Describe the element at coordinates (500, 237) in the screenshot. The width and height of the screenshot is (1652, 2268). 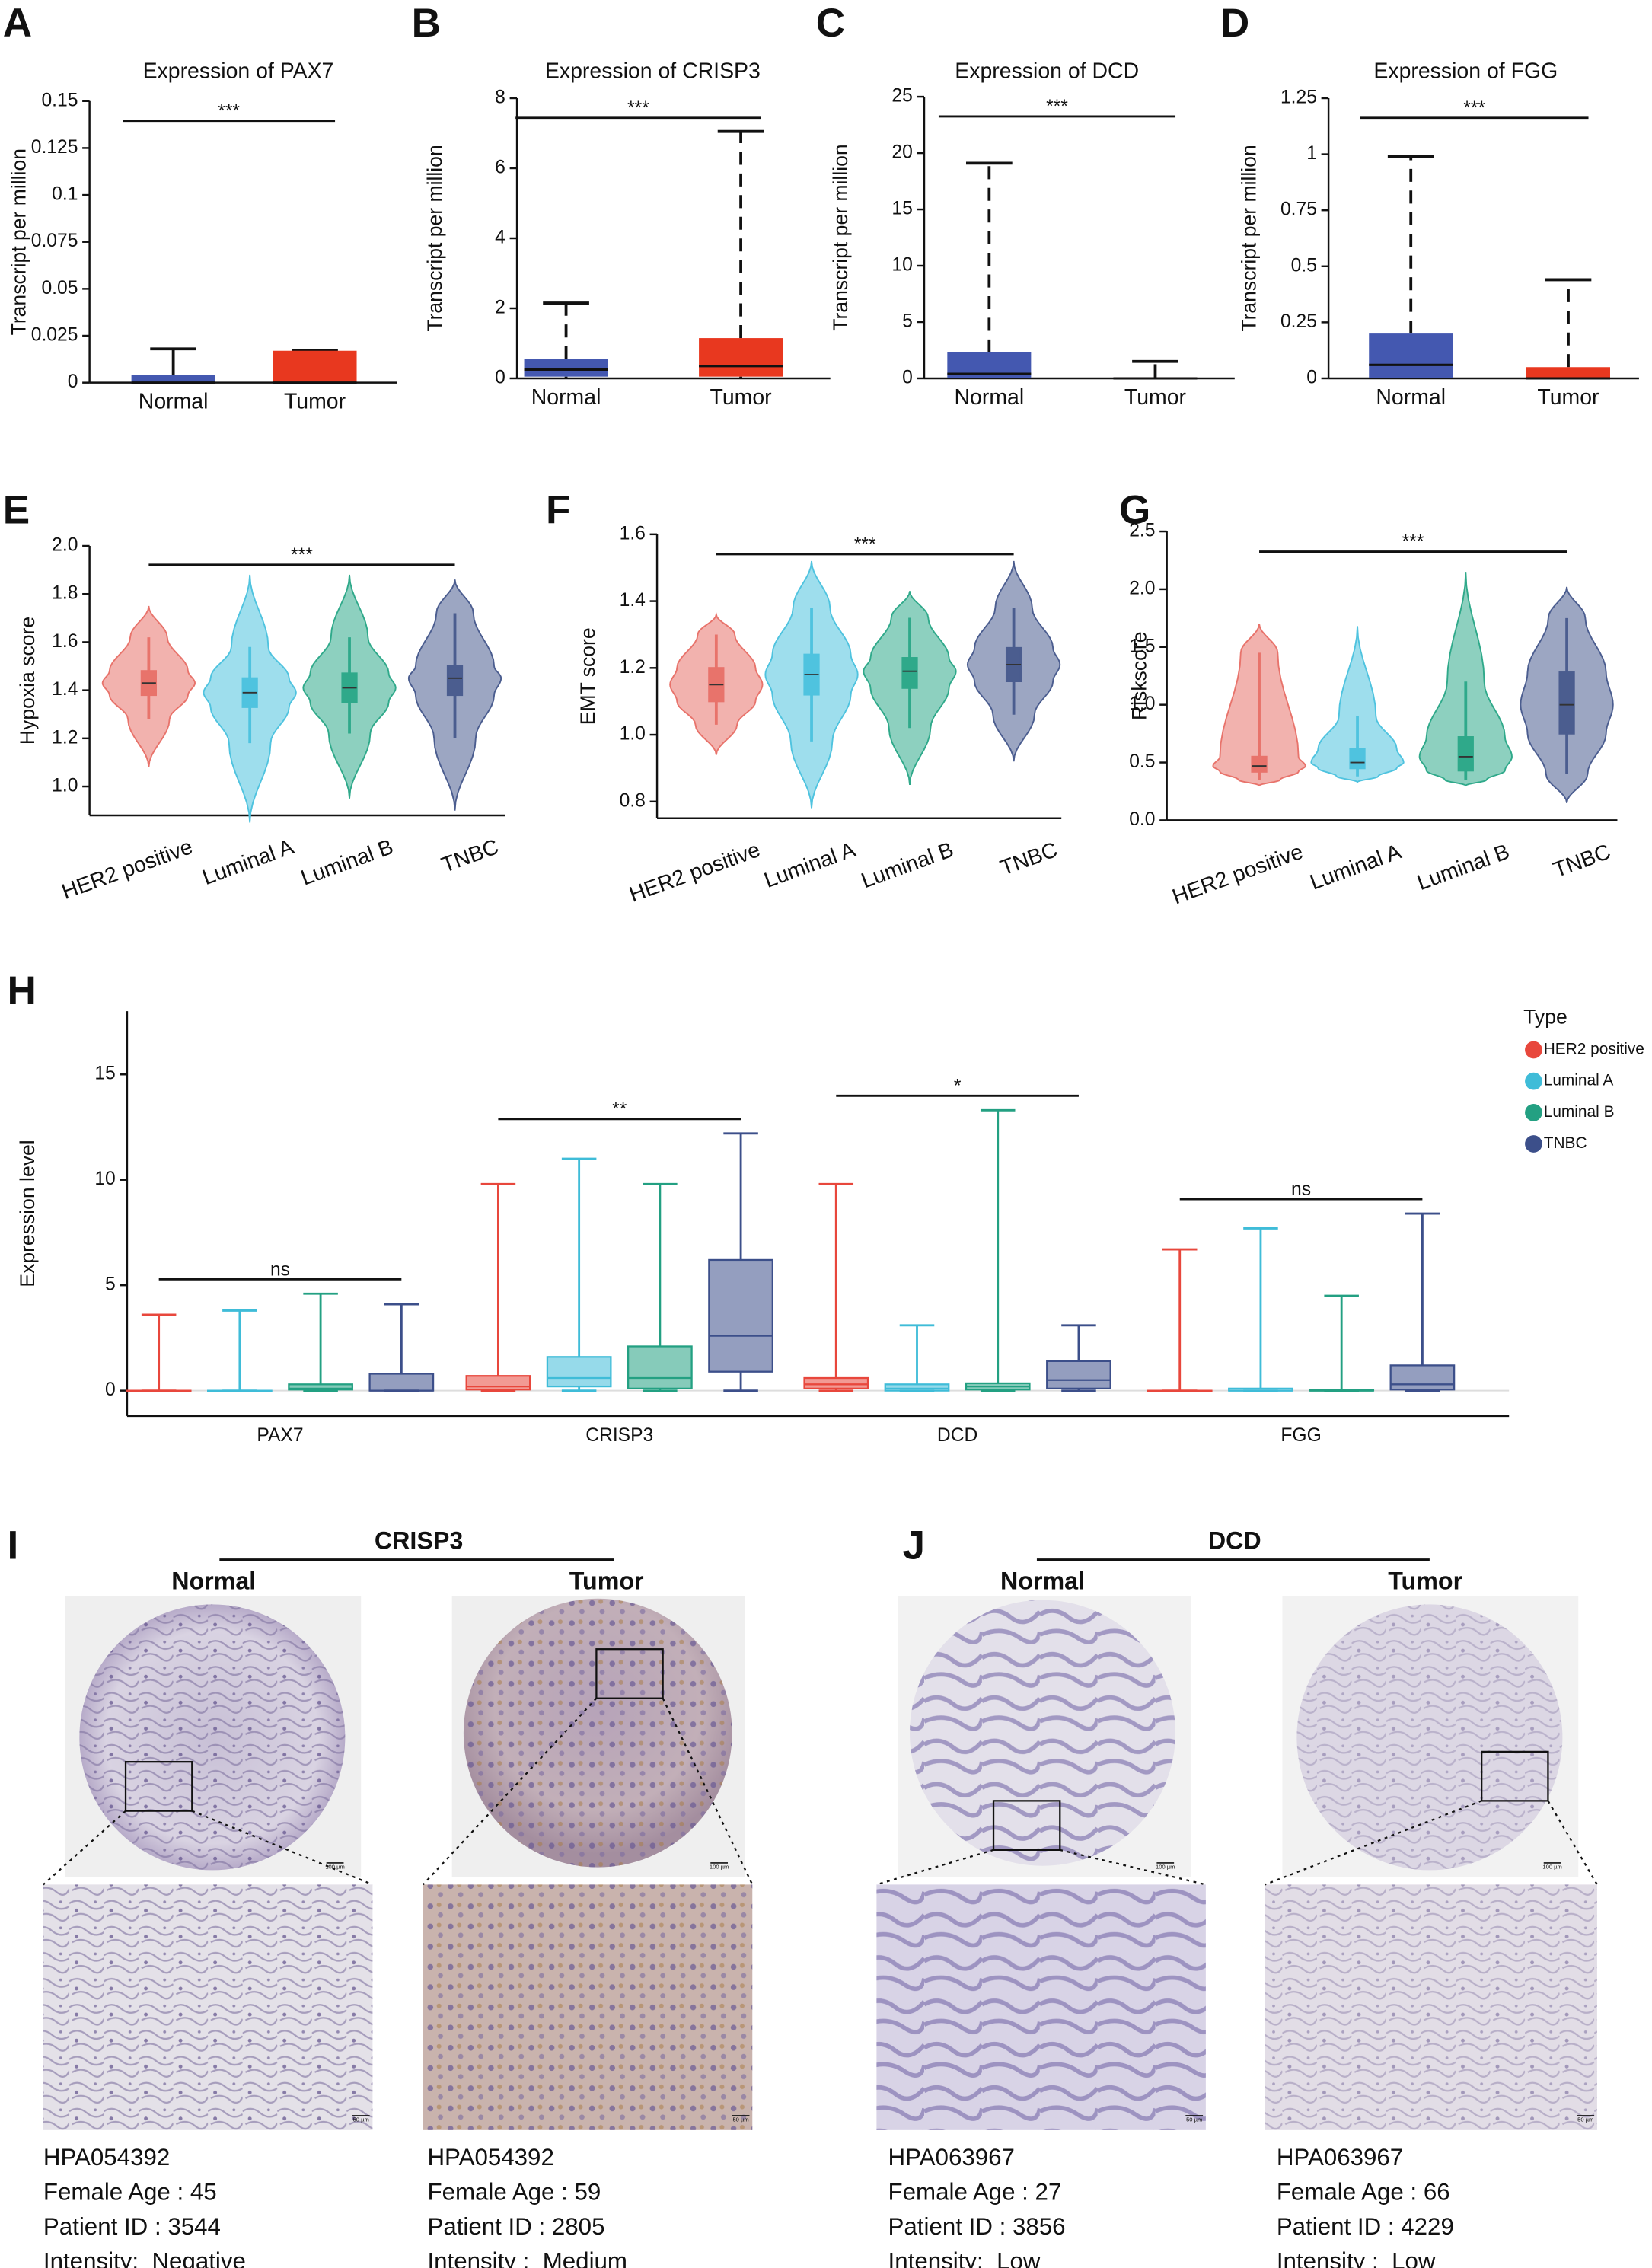
I see `y-tick-label: 4` at that location.